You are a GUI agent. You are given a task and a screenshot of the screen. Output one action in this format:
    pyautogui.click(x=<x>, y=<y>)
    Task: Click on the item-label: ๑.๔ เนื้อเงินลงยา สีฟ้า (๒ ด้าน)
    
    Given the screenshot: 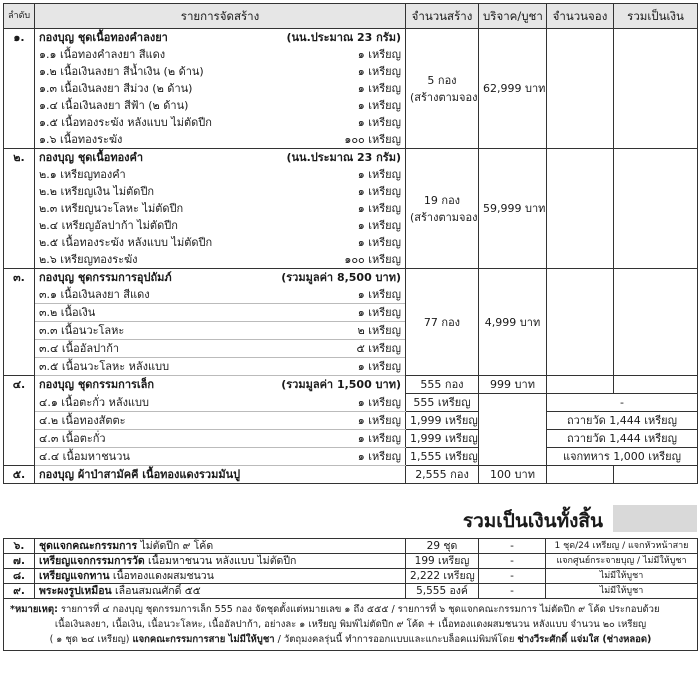 What is the action you would take?
    pyautogui.click(x=114, y=105)
    